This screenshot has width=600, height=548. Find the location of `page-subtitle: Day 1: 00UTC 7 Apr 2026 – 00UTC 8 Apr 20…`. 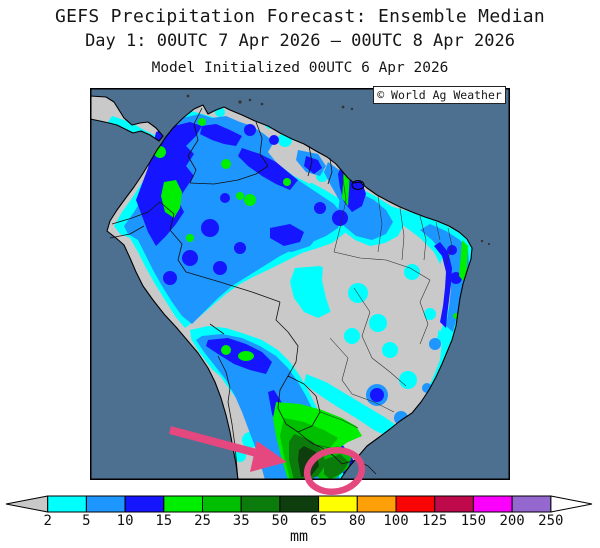

page-subtitle: Day 1: 00UTC 7 Apr 2026 – 00UTC 8 Apr 20… is located at coordinates (300, 41).